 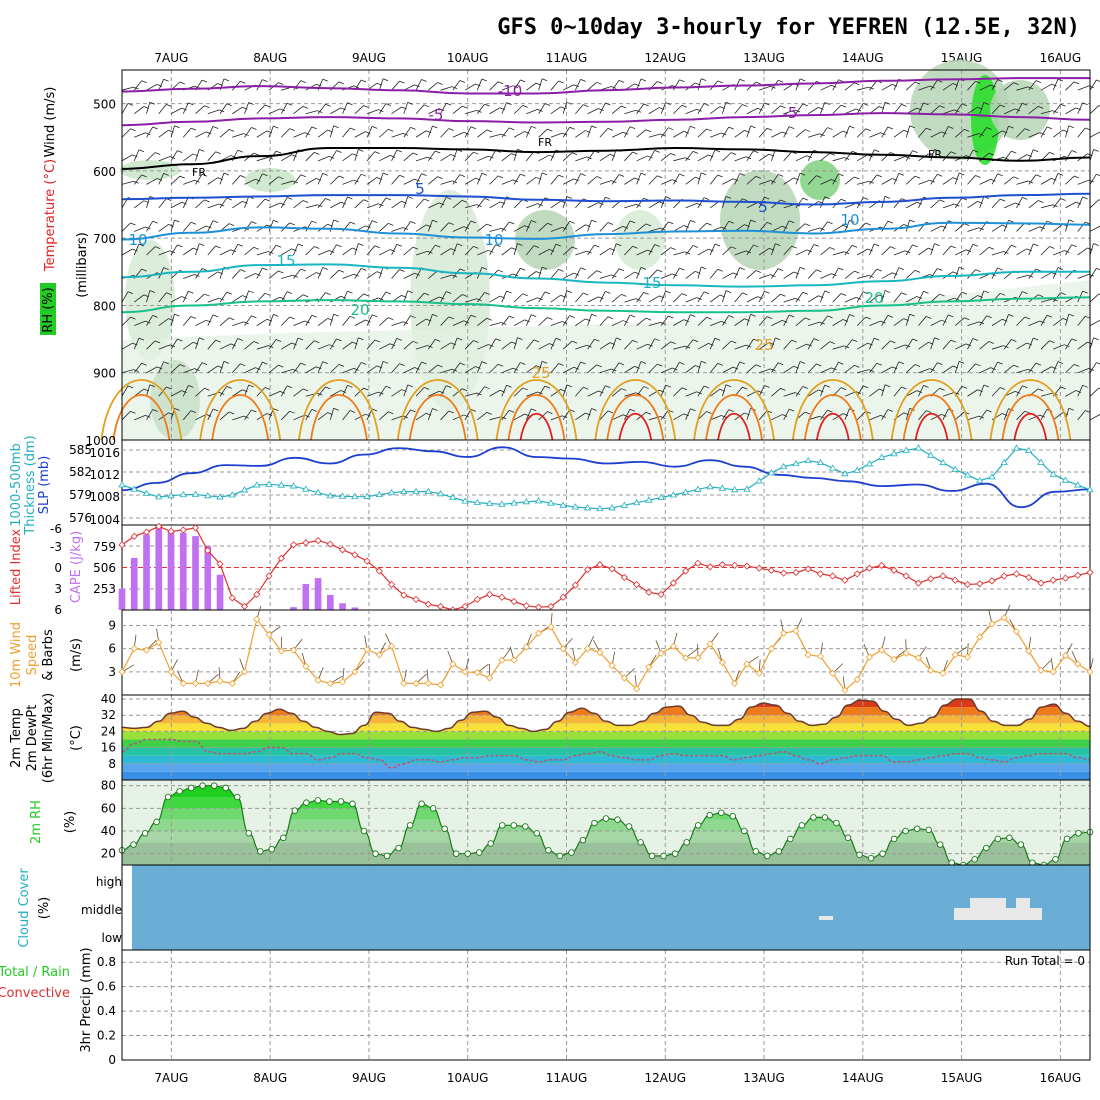 I want to click on contour-label: FR, so click(x=199, y=172).